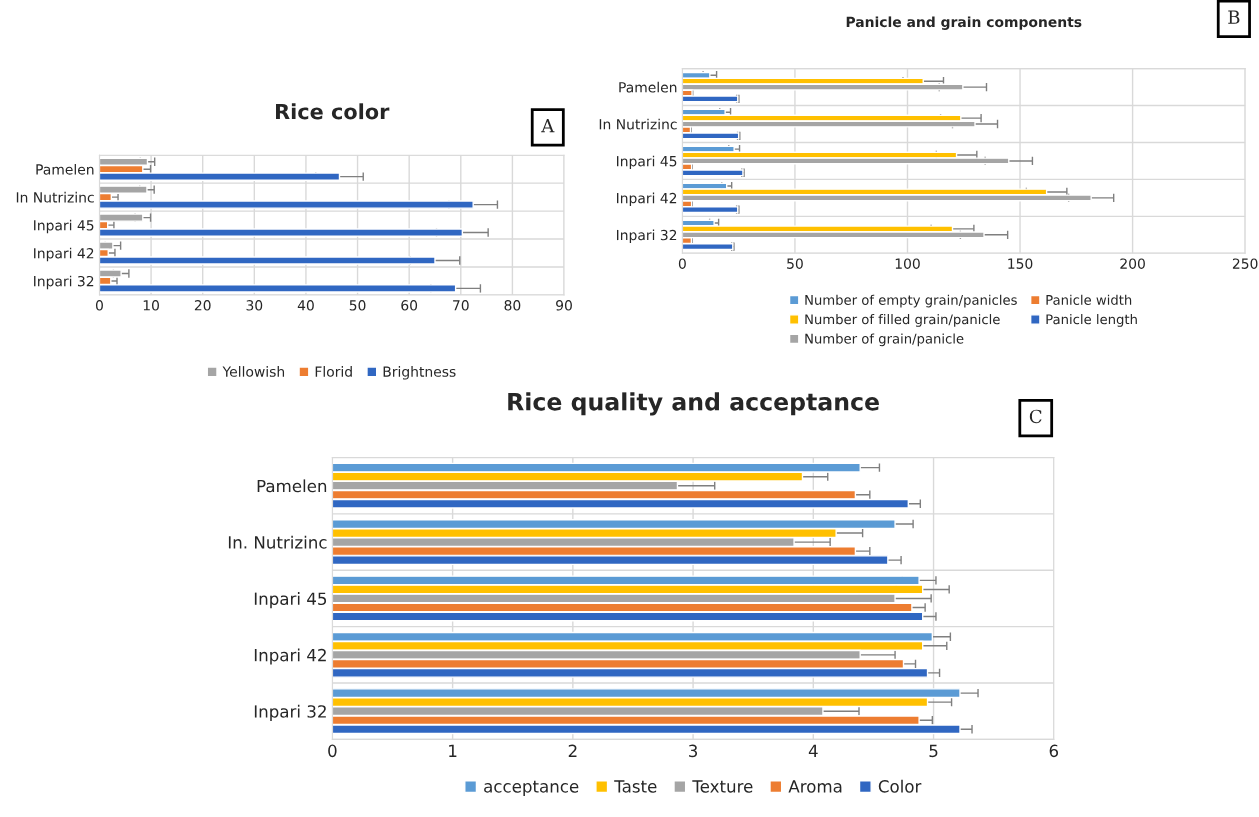 This screenshot has height=817, width=1259. I want to click on x-tick-label: 1, so click(453, 750).